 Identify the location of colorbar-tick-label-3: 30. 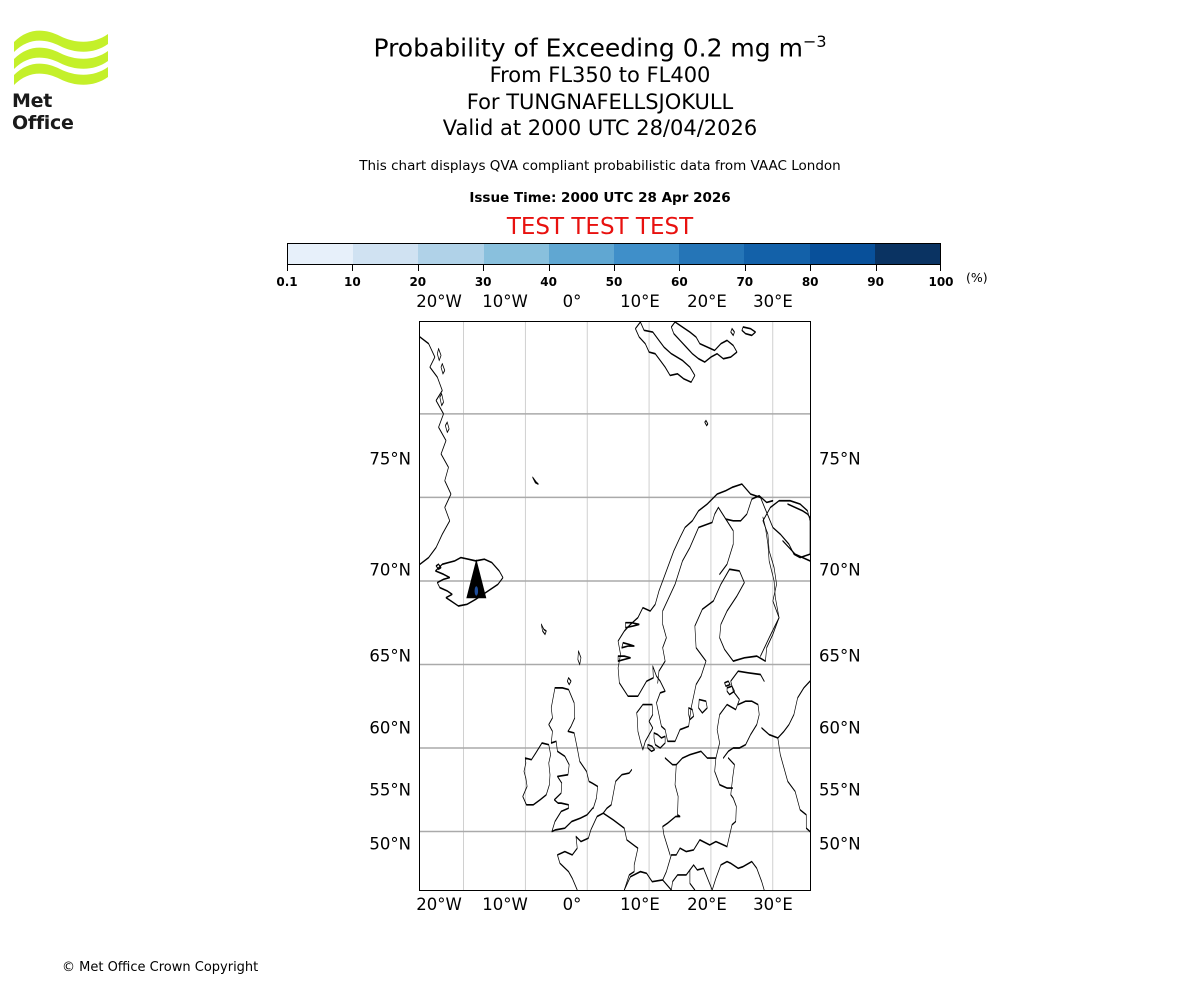
(483, 282).